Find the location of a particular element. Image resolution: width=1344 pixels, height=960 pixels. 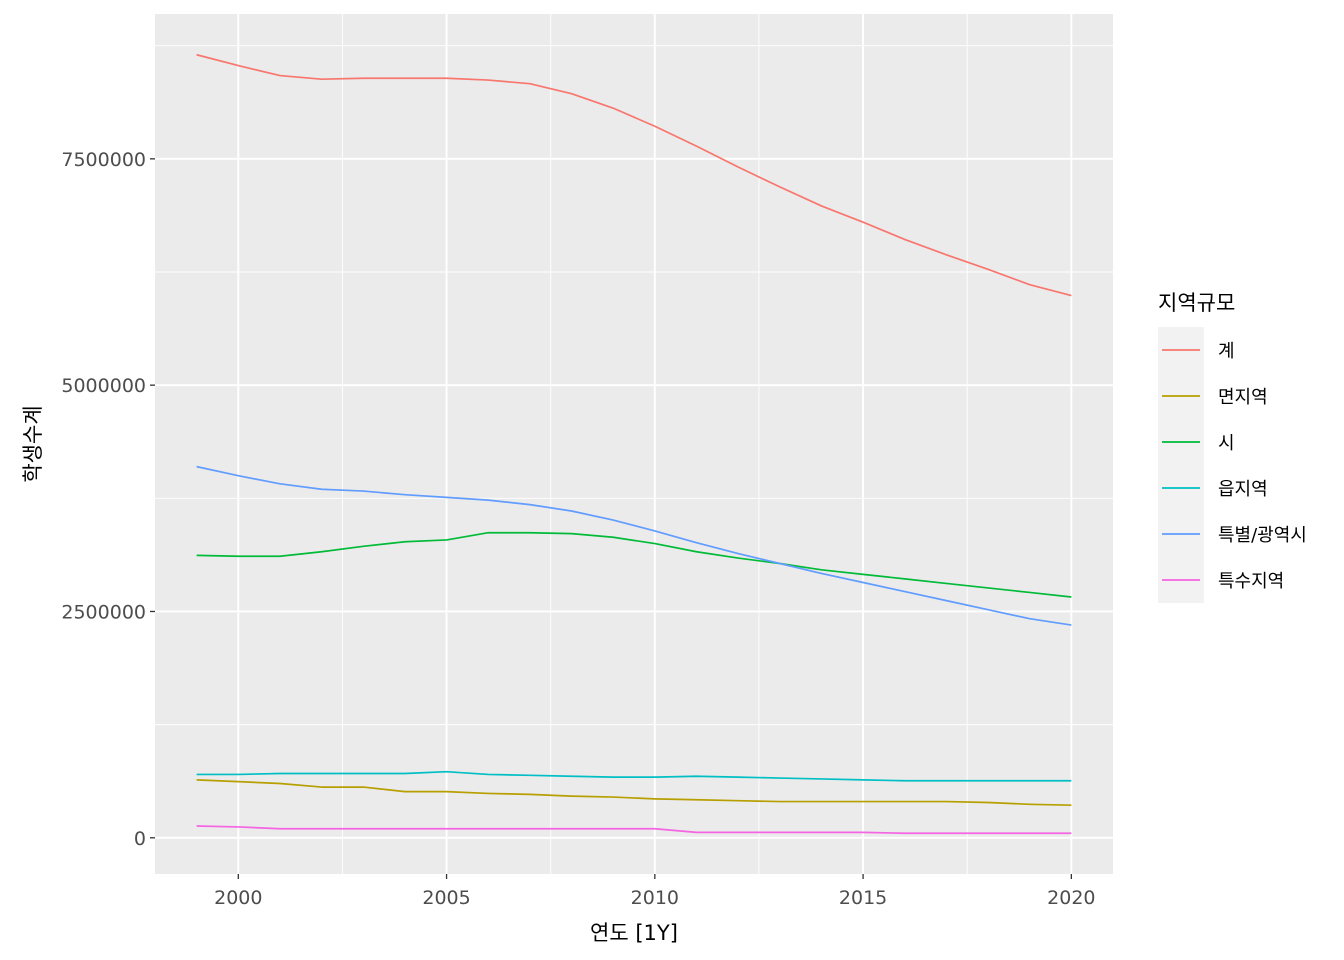

x-tick-label: 2000 is located at coordinates (238, 898).